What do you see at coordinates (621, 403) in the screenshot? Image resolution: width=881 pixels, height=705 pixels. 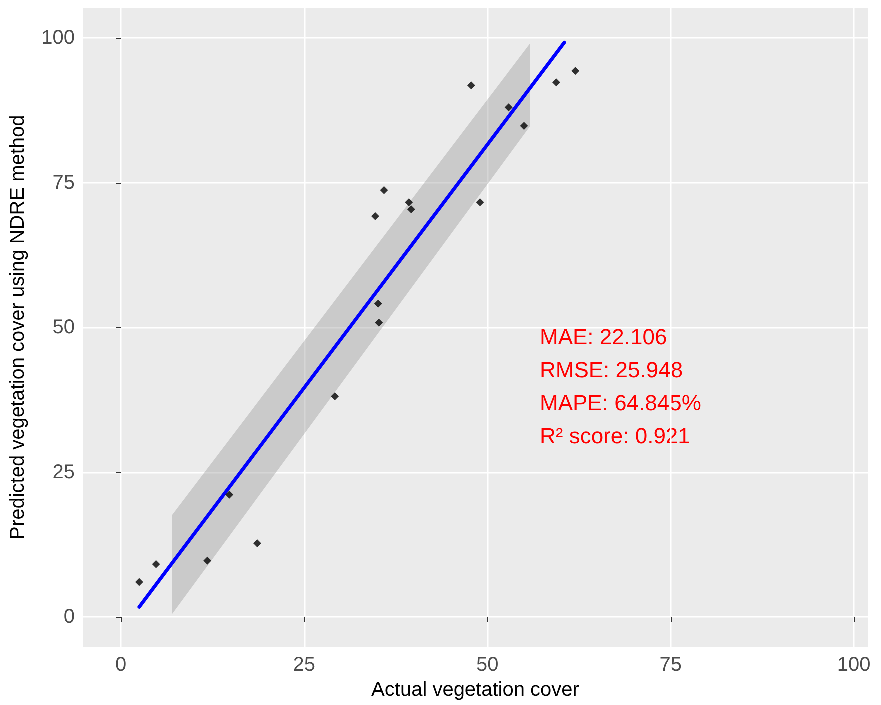 I see `annotation: MAPE: 64.845%` at bounding box center [621, 403].